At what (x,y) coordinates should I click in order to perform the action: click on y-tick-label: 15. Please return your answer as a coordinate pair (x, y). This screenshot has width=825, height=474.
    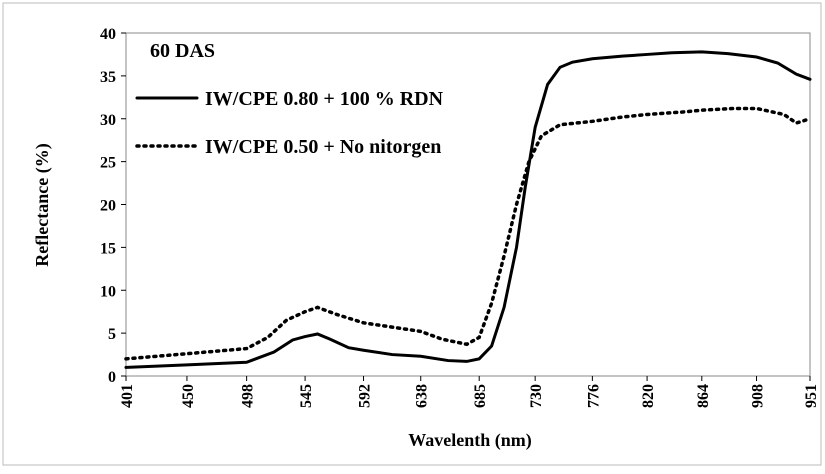
    Looking at the image, I should click on (108, 248).